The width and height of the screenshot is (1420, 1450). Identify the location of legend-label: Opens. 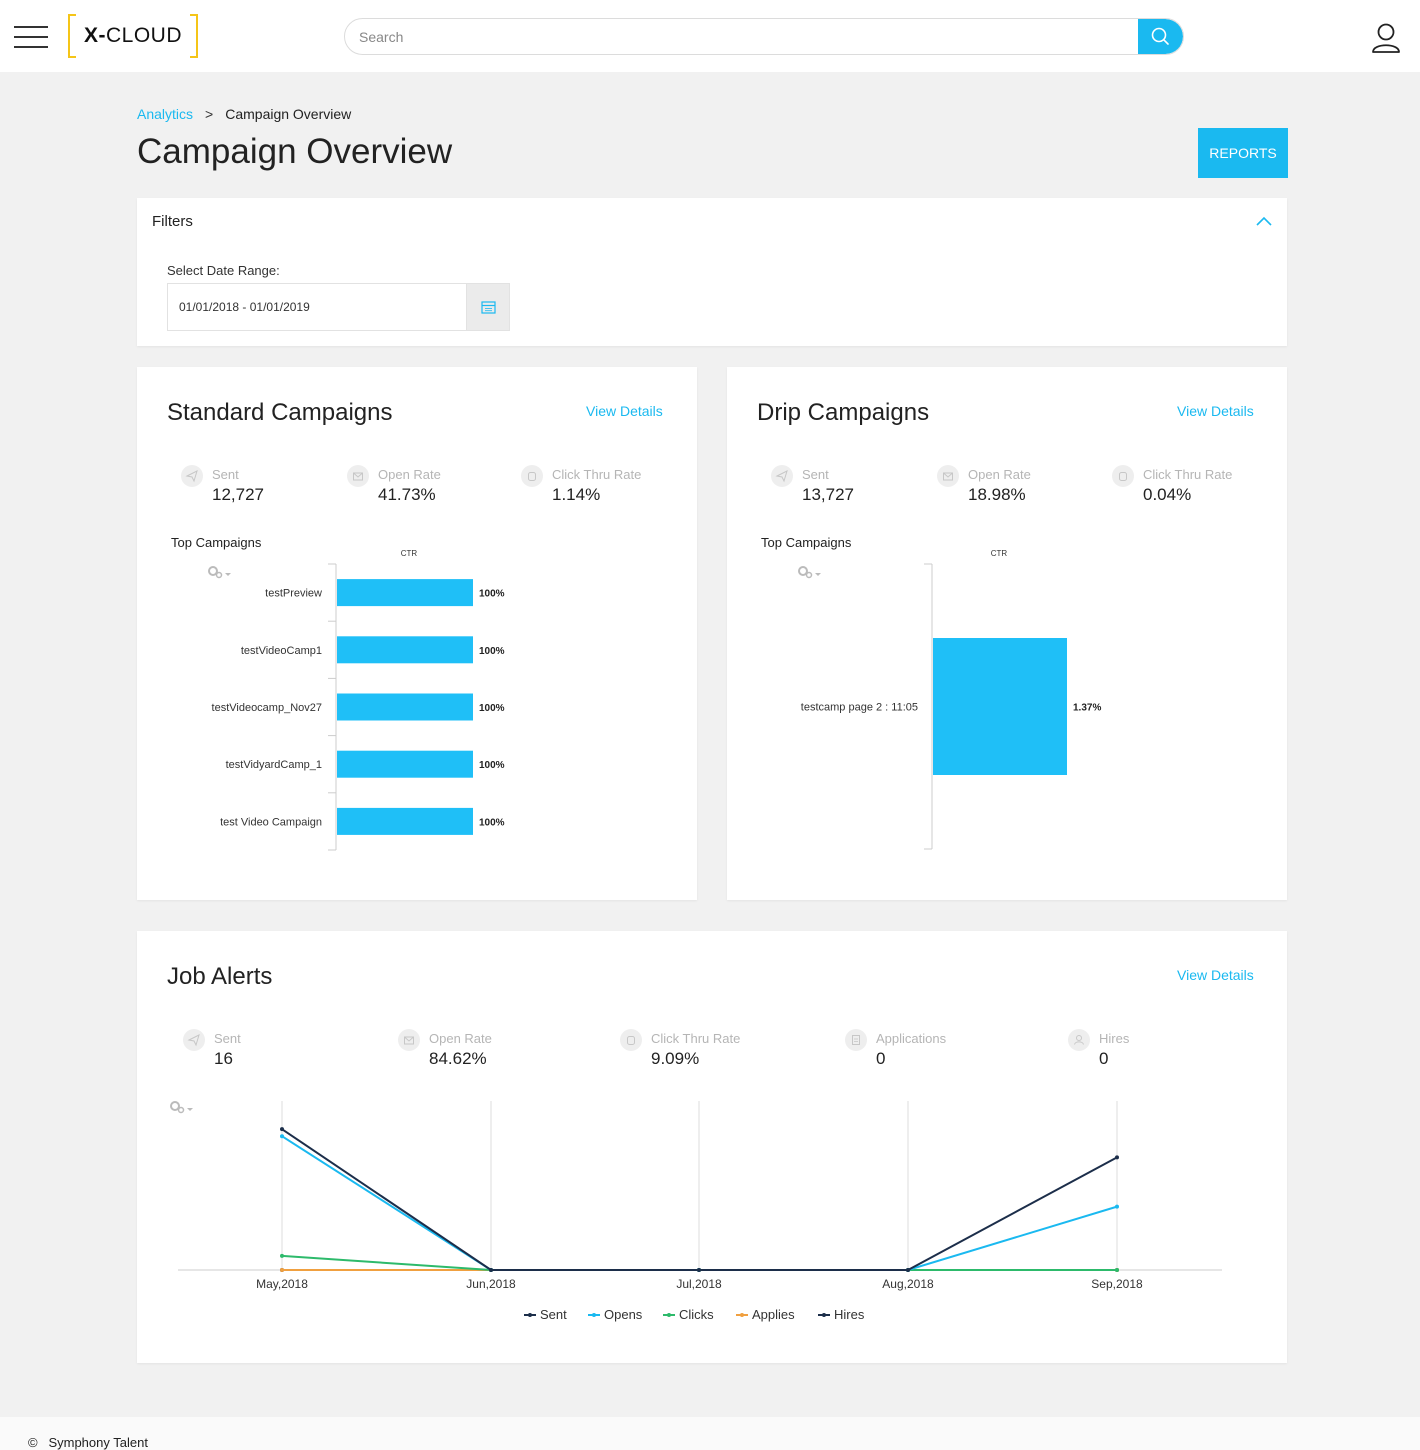
(623, 1314).